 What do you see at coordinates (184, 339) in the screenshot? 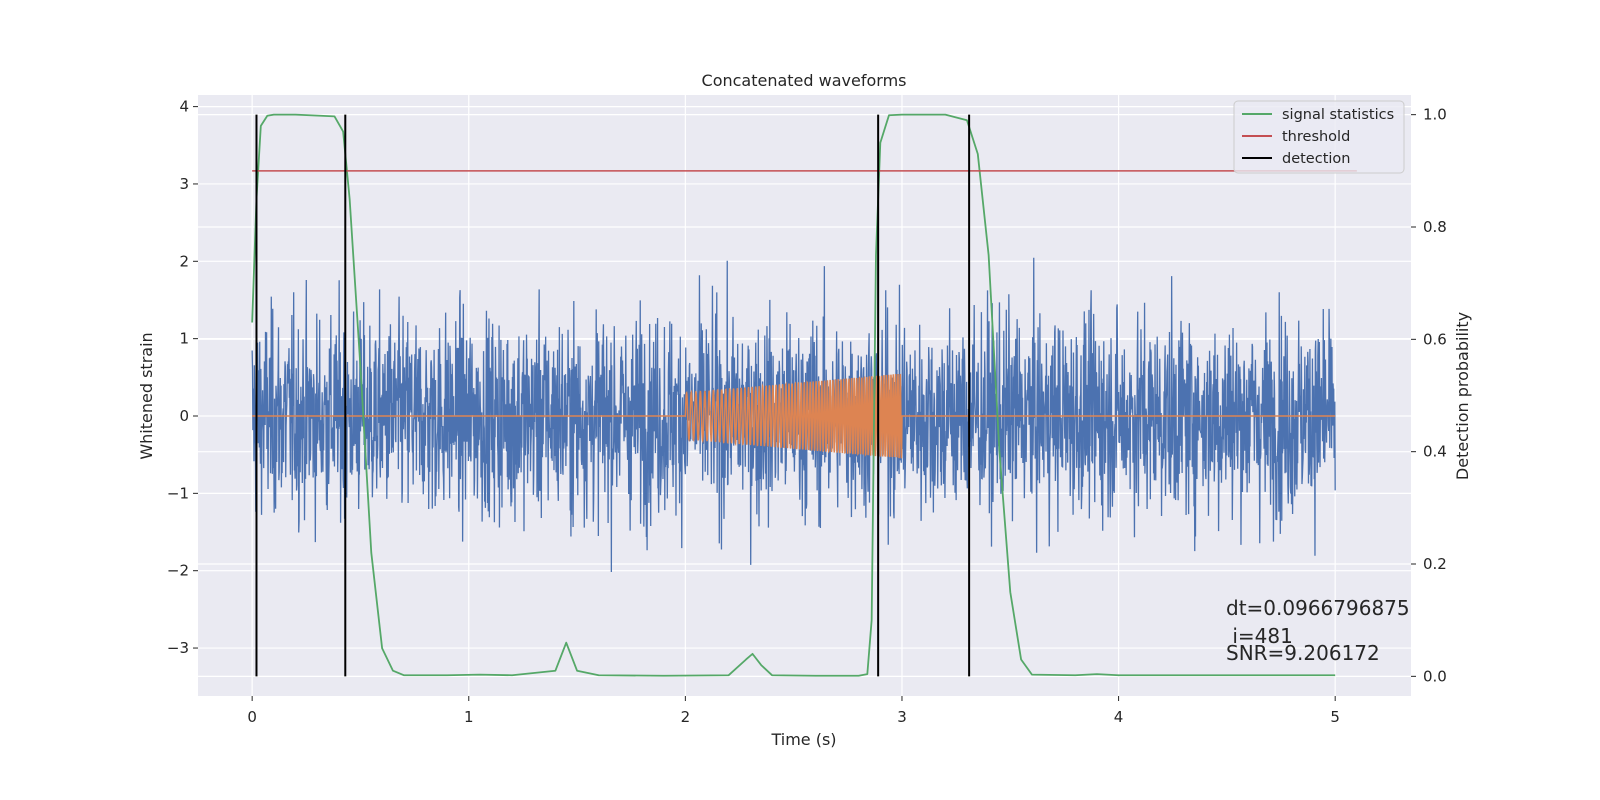
I see `y-tick-label-left-4: 1` at bounding box center [184, 339].